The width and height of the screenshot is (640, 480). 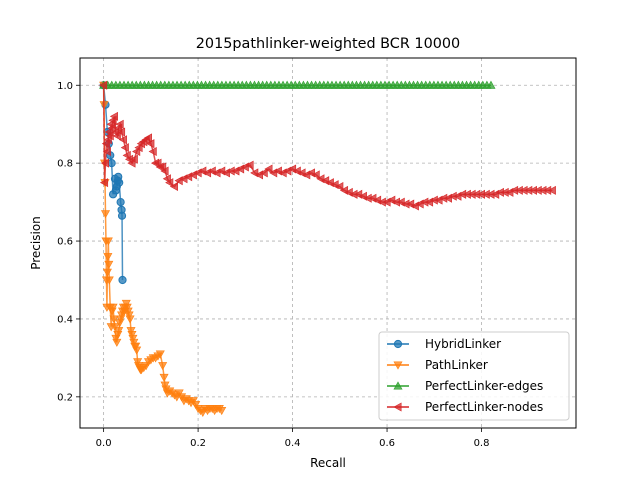 I want to click on x-tick-label: 0.6, so click(x=387, y=443).